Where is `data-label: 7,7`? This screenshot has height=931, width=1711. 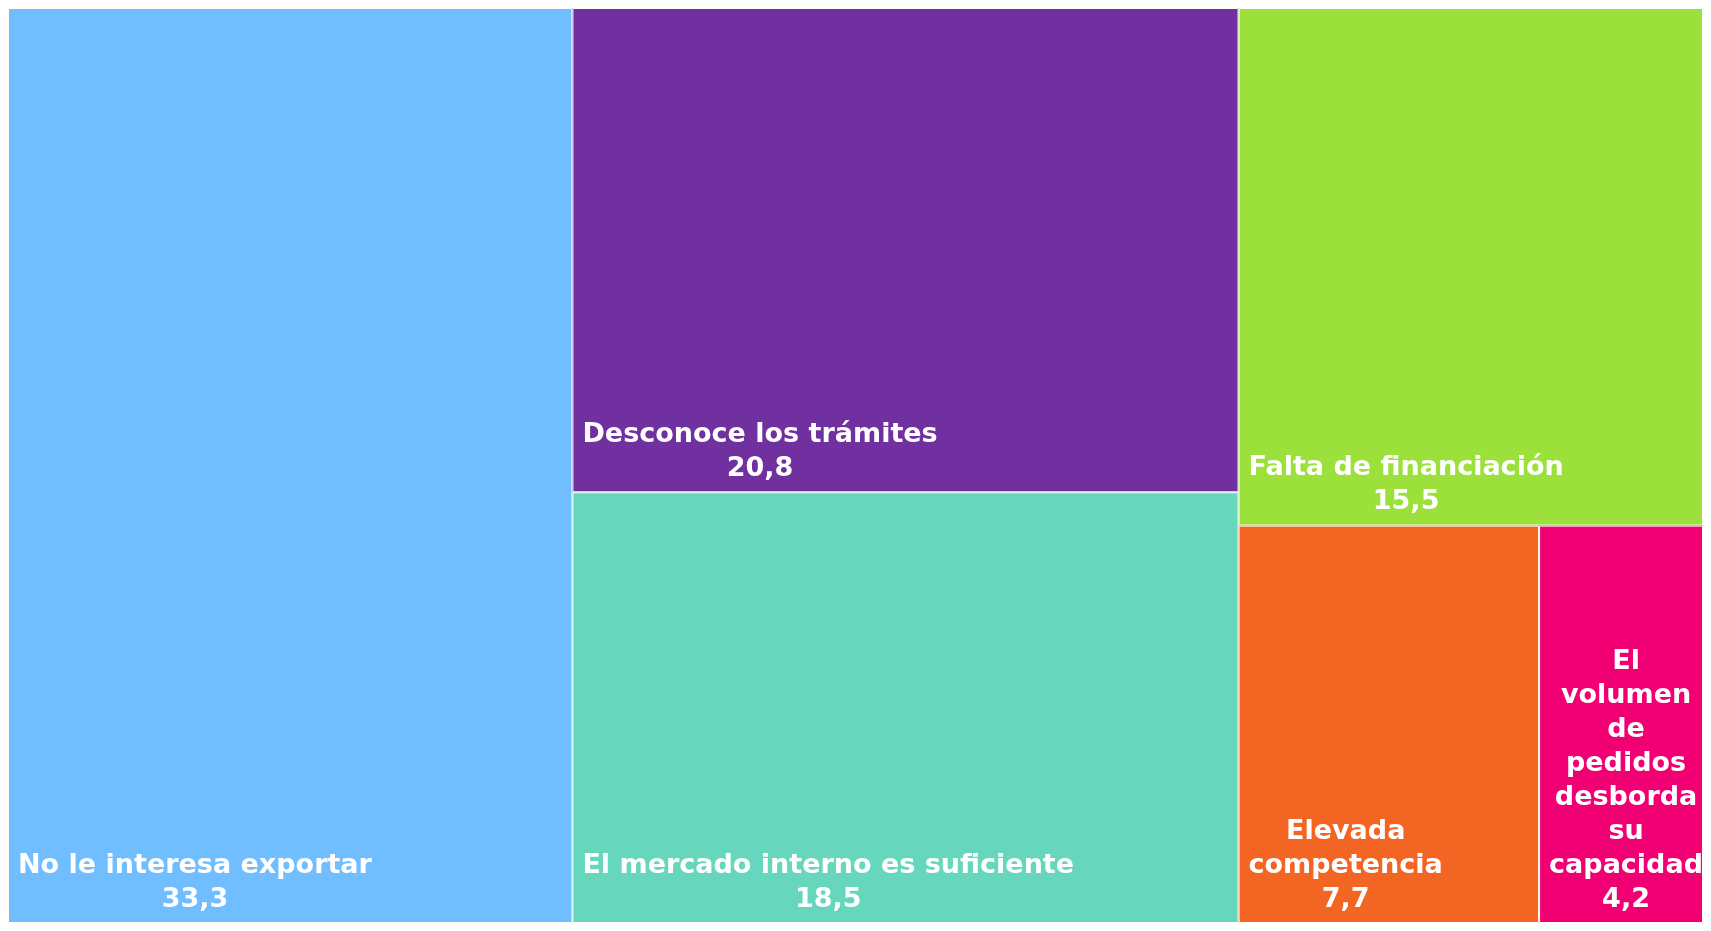
data-label: 7,7 is located at coordinates (1345, 897).